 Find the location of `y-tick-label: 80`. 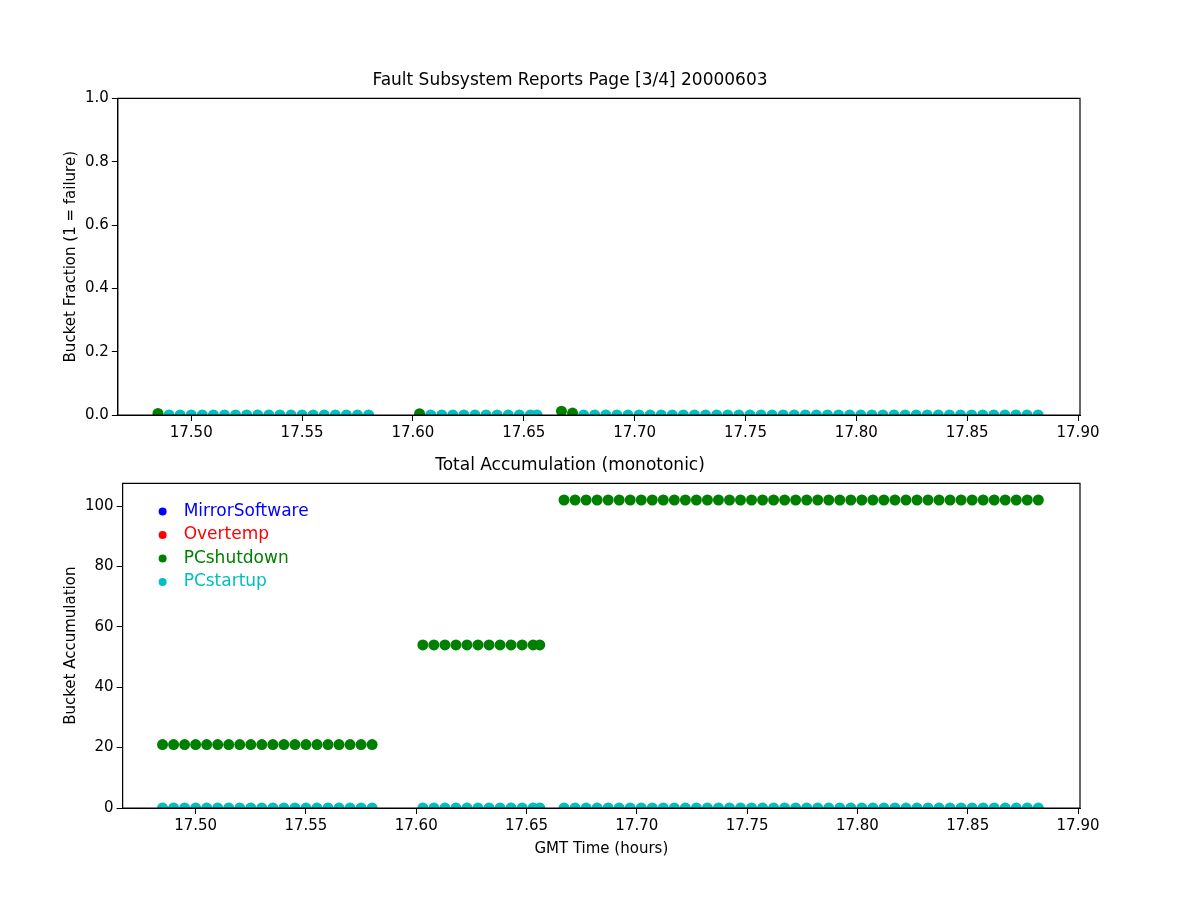

y-tick-label: 80 is located at coordinates (104, 565).